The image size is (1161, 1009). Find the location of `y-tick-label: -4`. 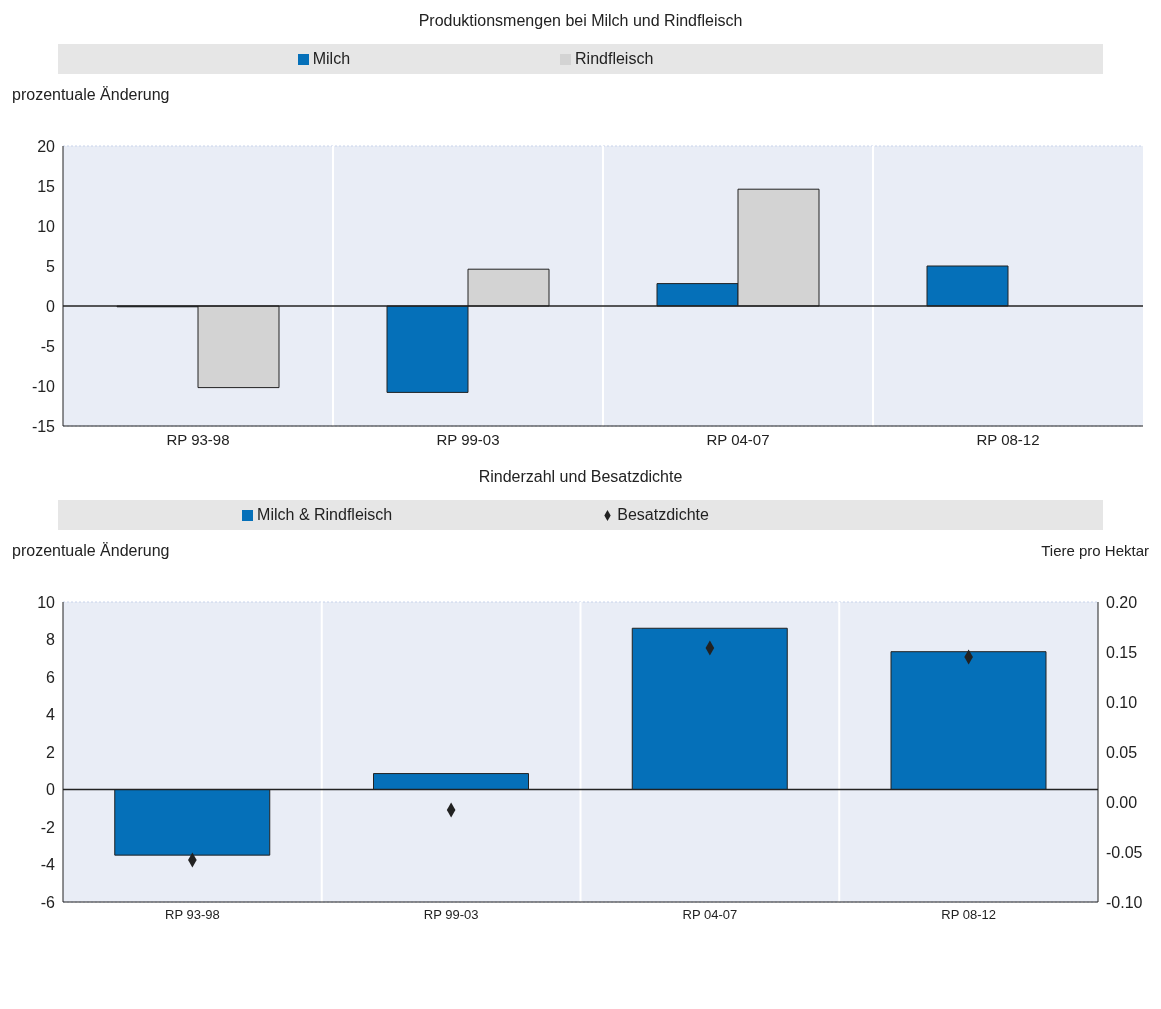

y-tick-label: -4 is located at coordinates (48, 865).